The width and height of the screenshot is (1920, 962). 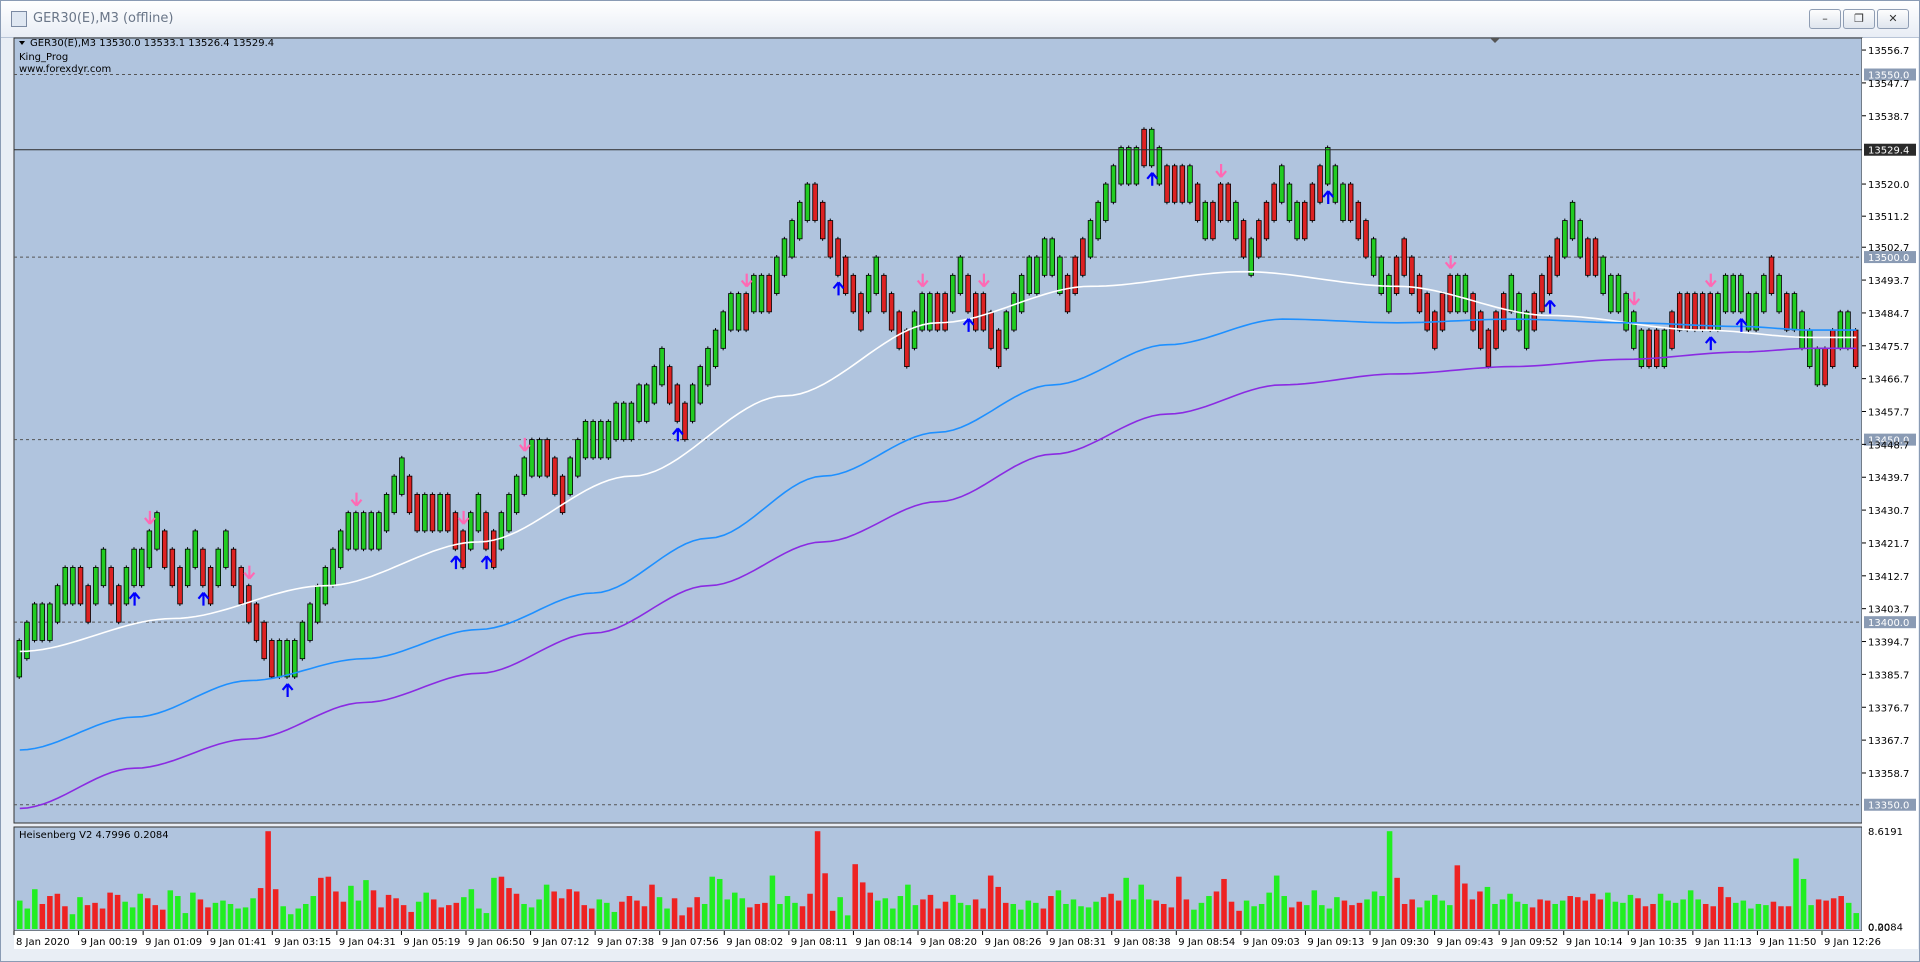 What do you see at coordinates (1885, 928) in the screenshot?
I see `indicator-tick-label: 0.2084` at bounding box center [1885, 928].